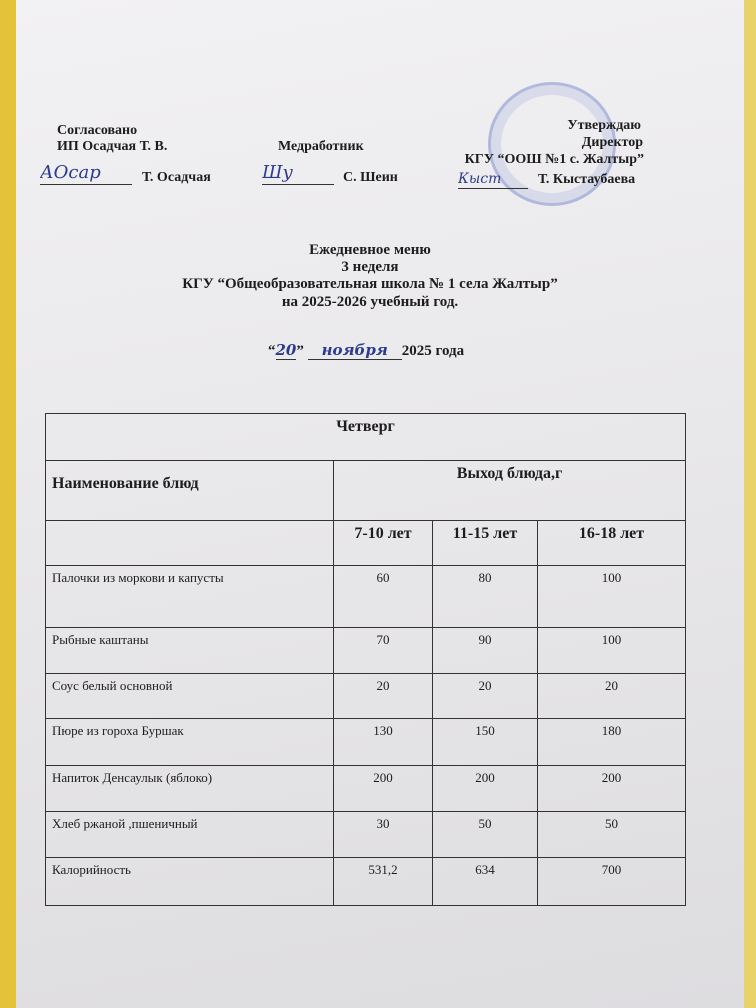 The height and width of the screenshot is (1008, 756). What do you see at coordinates (383, 881) in the screenshot?
I see `calorie-value: 531,2` at bounding box center [383, 881].